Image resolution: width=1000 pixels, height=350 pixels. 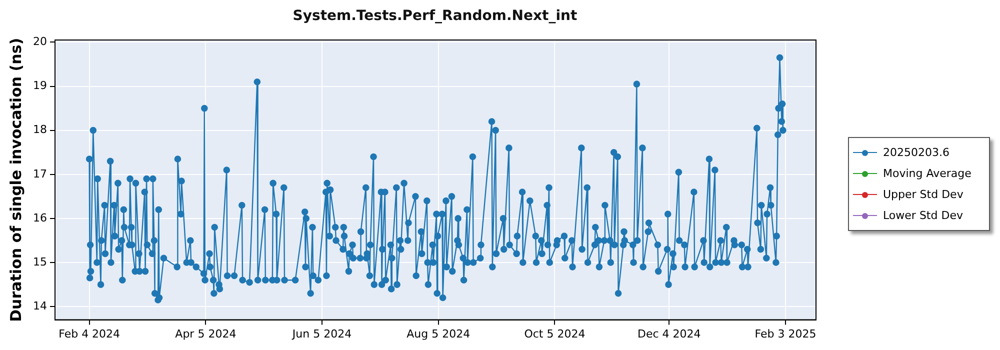 I want to click on y-tick-label: 15, so click(x=39, y=261).